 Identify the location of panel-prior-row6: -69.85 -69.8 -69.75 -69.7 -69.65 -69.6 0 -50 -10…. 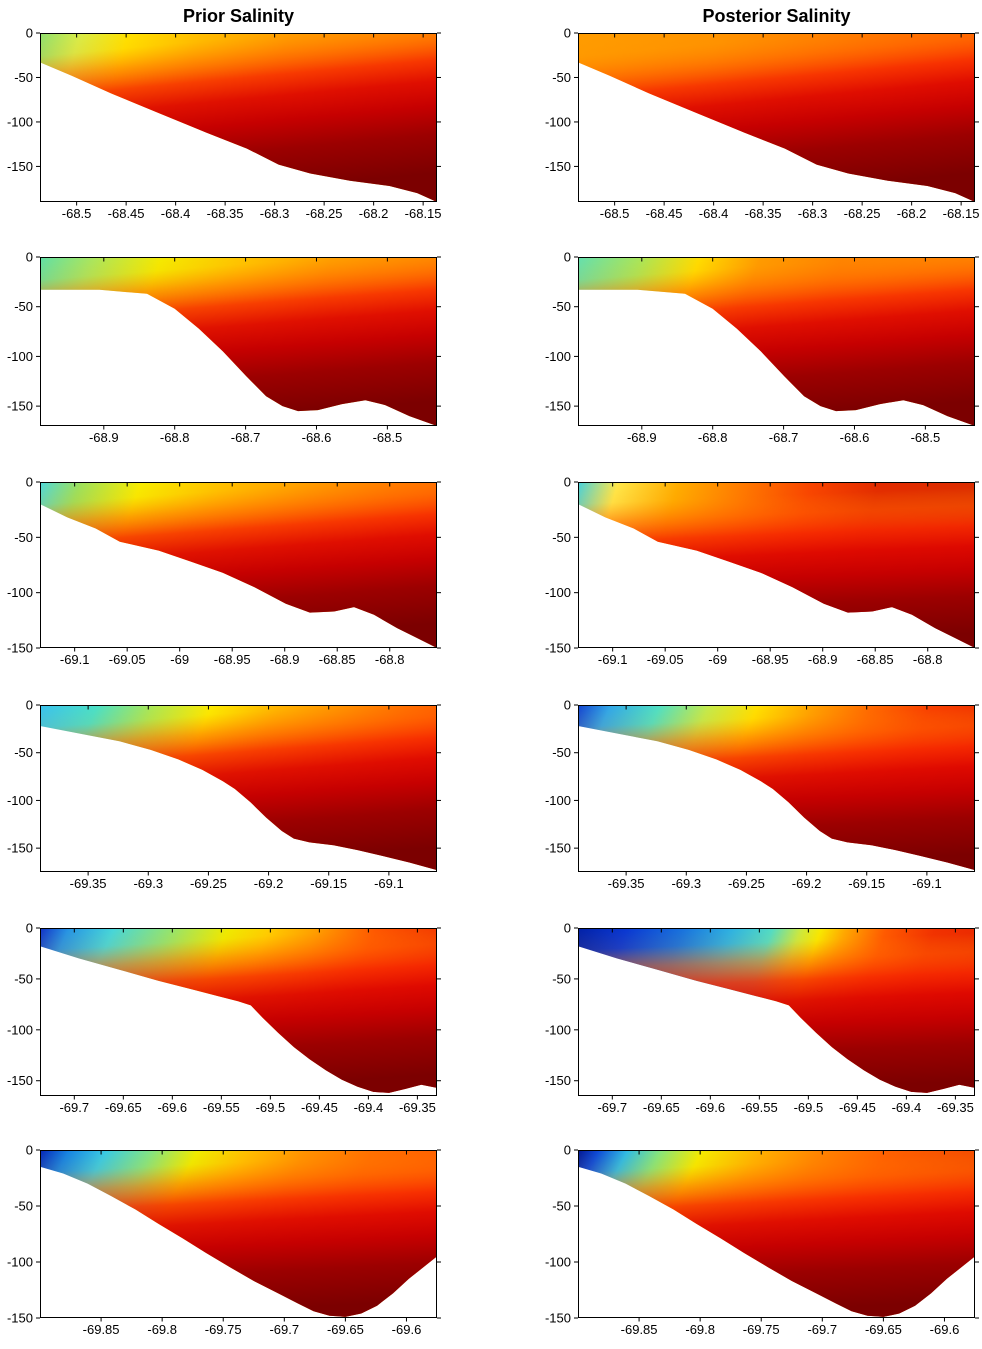
(224, 1240).